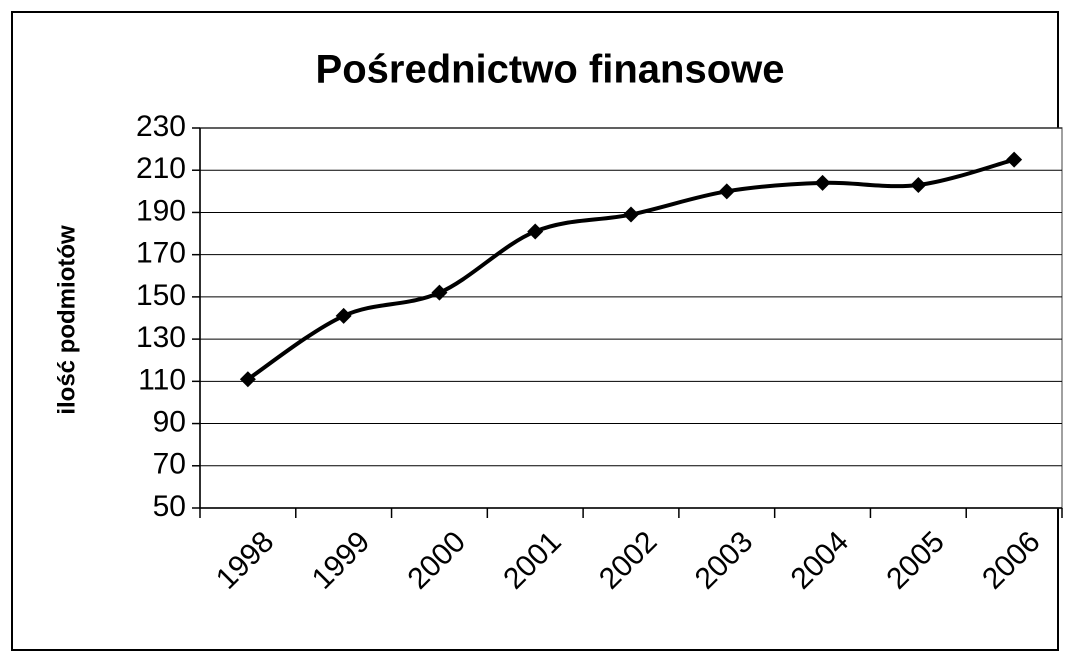  I want to click on y-tick-label: 130, so click(161, 337).